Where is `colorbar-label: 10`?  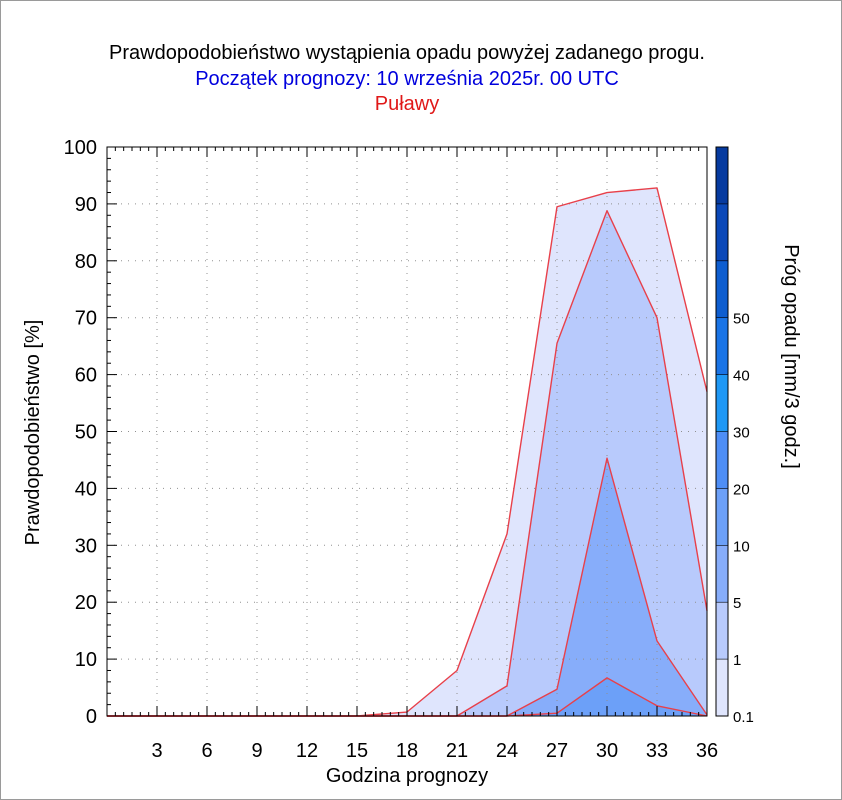
colorbar-label: 10 is located at coordinates (741, 546).